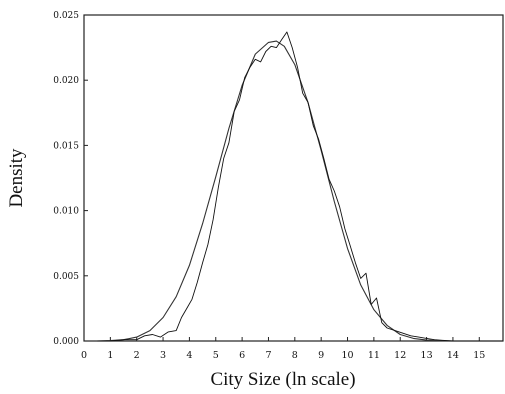 This screenshot has width=505, height=394. What do you see at coordinates (137, 355) in the screenshot?
I see `x-tick-label: 2` at bounding box center [137, 355].